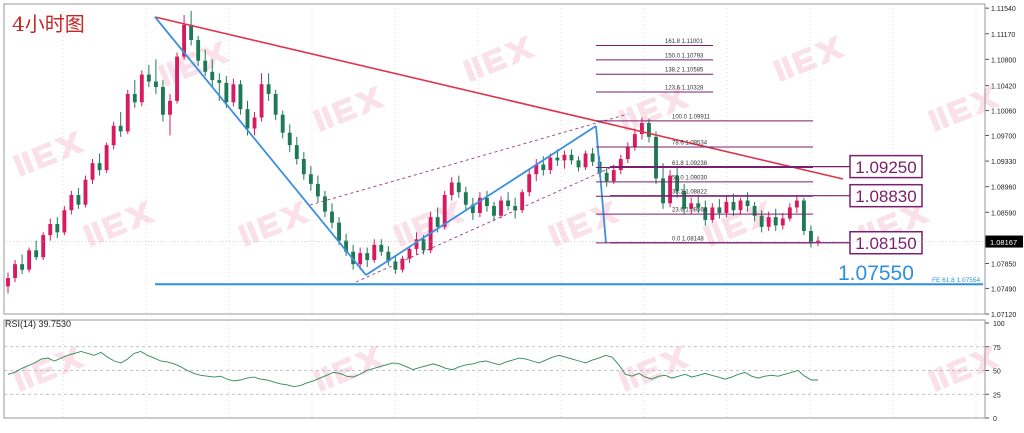 The height and width of the screenshot is (433, 1024). I want to click on price-tick-label: 1.11540, so click(1003, 9).